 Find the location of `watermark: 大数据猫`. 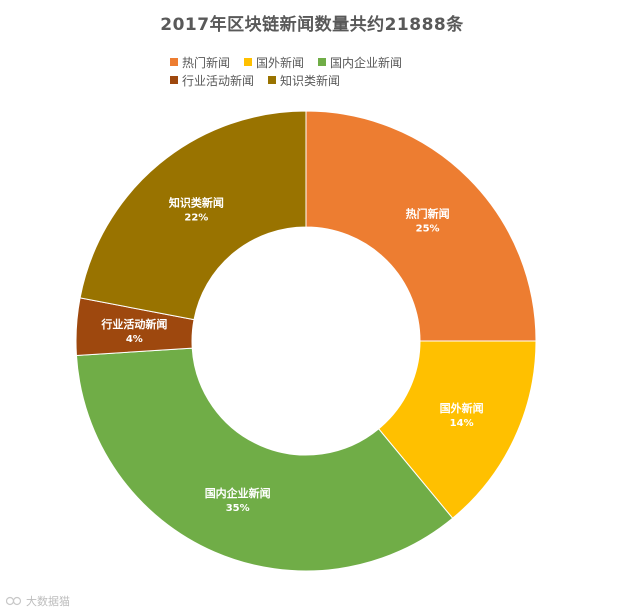

watermark: 大数据猫 is located at coordinates (38, 601).